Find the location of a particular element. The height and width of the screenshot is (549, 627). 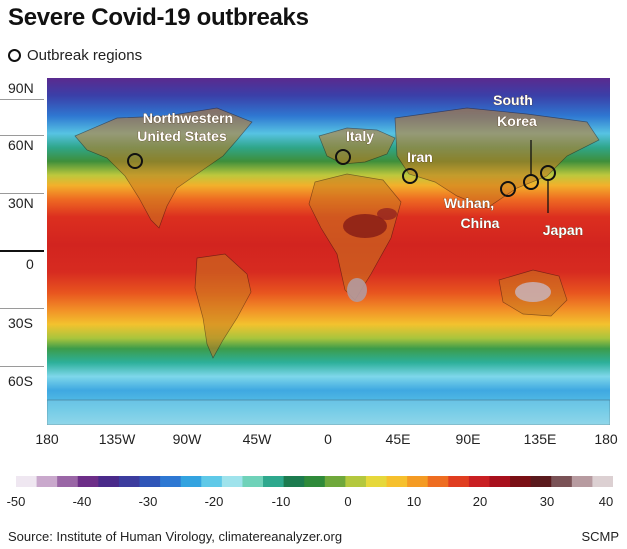

lat-label-equator: 0 is located at coordinates (30, 264).